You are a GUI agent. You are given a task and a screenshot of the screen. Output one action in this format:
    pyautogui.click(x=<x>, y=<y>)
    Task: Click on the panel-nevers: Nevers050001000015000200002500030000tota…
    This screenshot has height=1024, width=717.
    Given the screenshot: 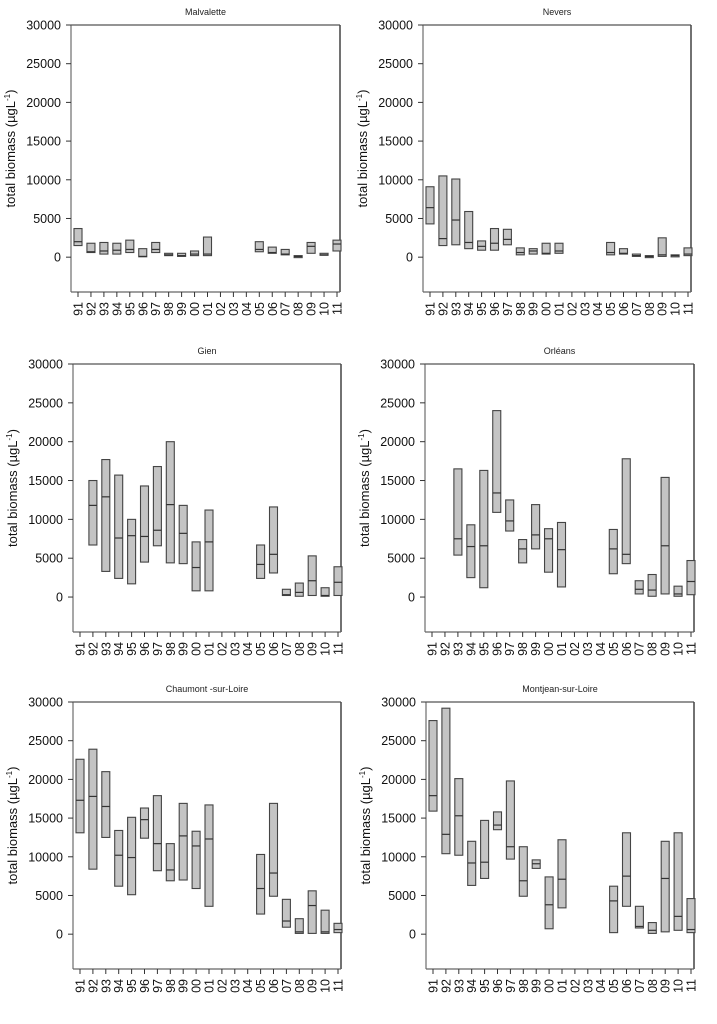 What is the action you would take?
    pyautogui.click(x=525, y=161)
    